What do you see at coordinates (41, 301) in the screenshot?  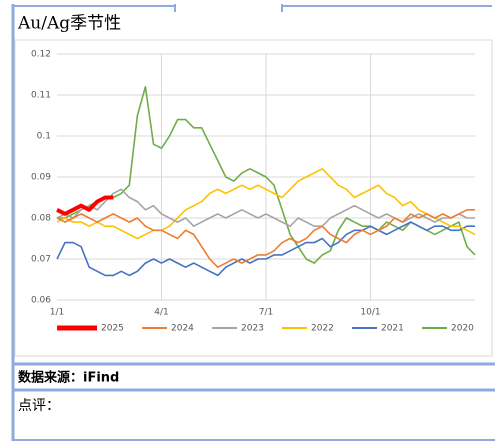 I see `y-tick-label: 0.06` at bounding box center [41, 301].